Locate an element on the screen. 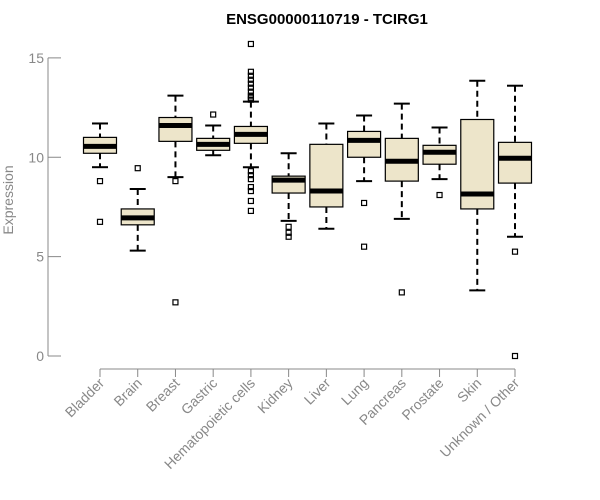 The image size is (600, 500). x-tick-label: Prostate is located at coordinates (422, 399).